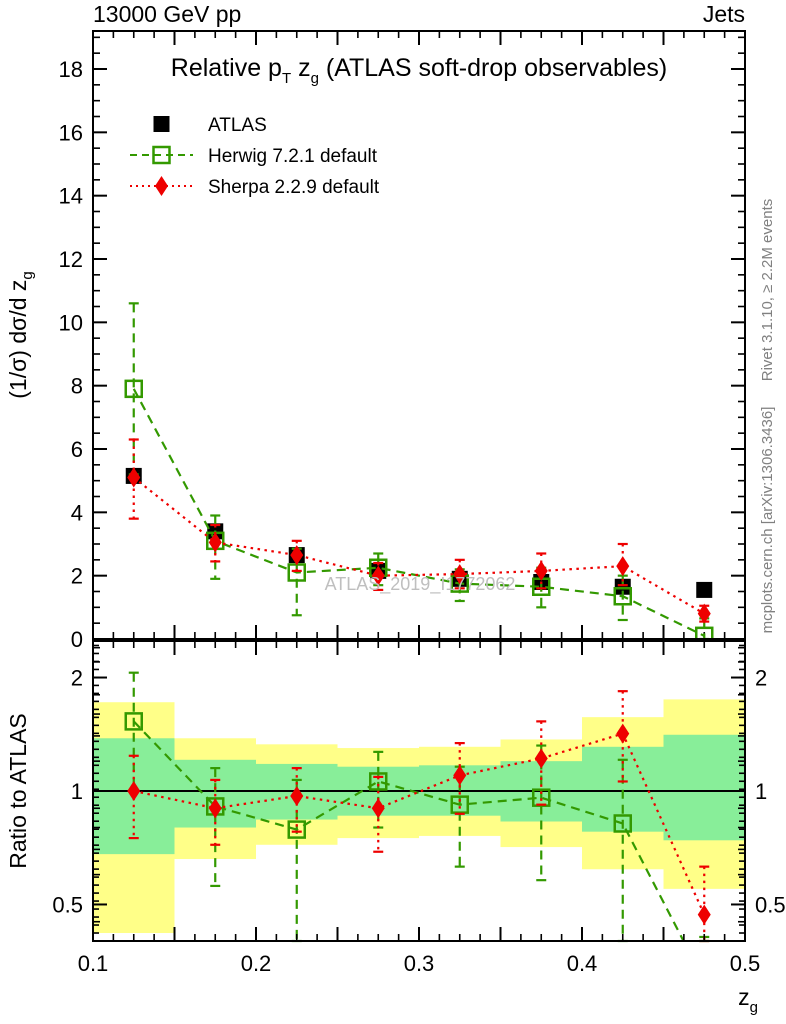 This screenshot has height=1024, width=786. I want to click on x-tick-label: 0.5, so click(745, 963).